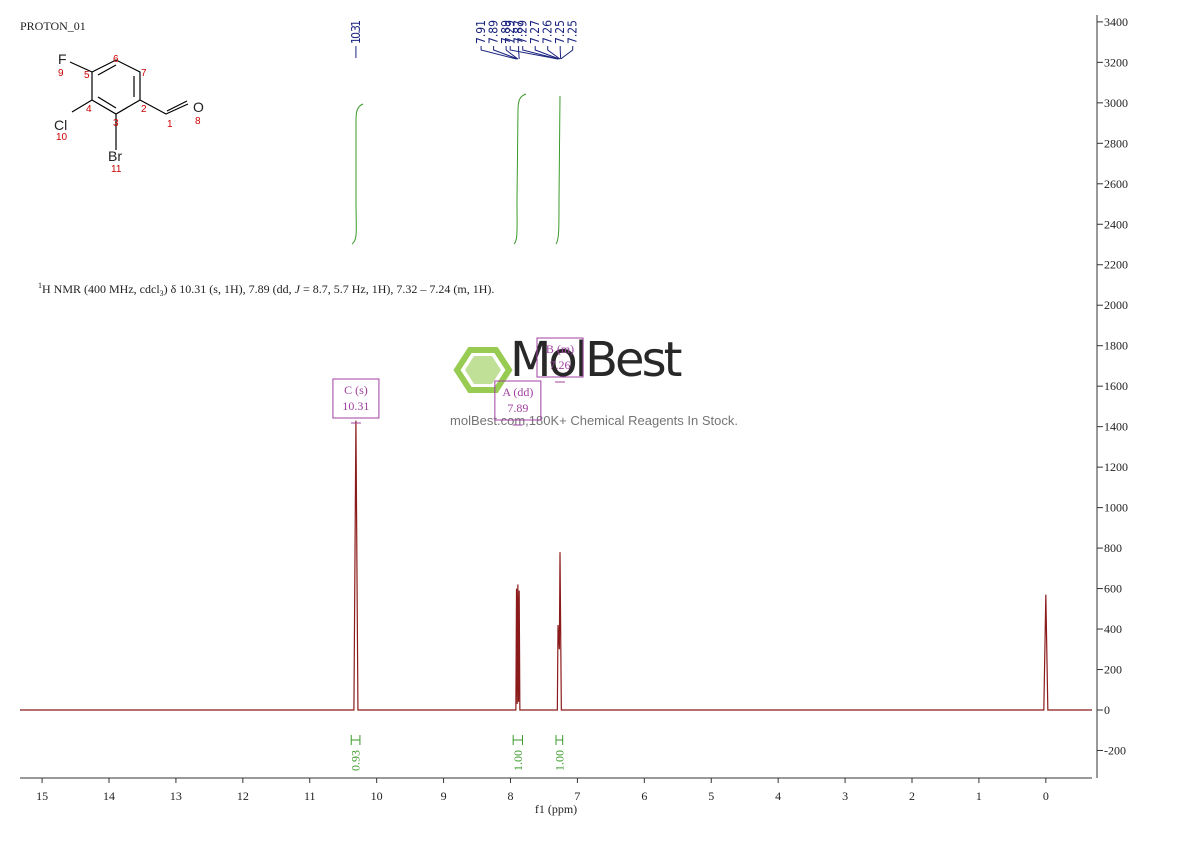 The image size is (1190, 841). I want to click on y-tick-label: 0, so click(1107, 710).